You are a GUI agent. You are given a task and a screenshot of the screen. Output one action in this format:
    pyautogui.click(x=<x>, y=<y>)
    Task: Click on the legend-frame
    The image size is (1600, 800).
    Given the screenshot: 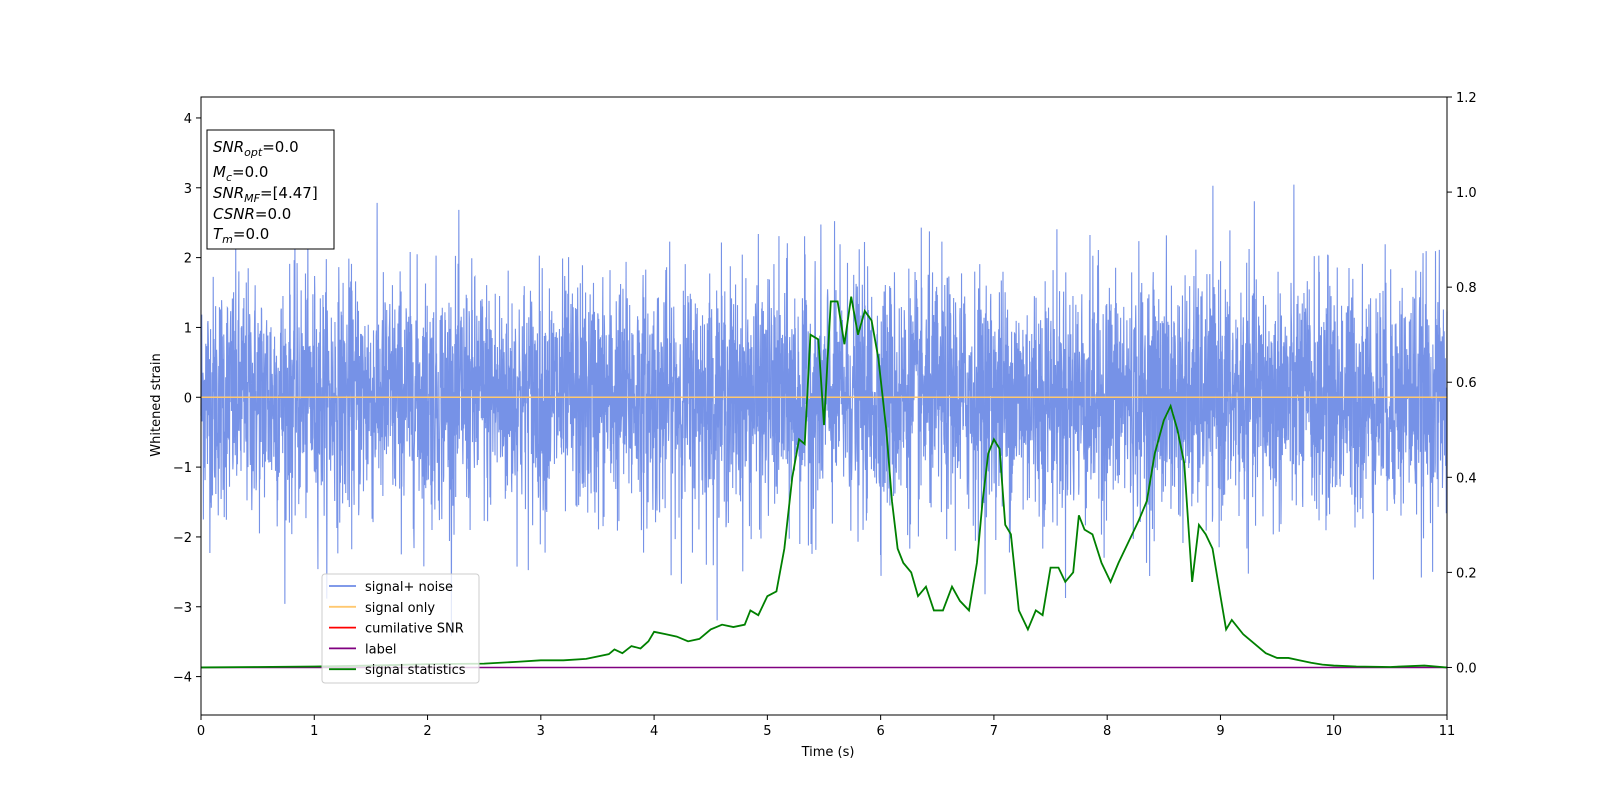 What is the action you would take?
    pyautogui.click(x=400, y=628)
    